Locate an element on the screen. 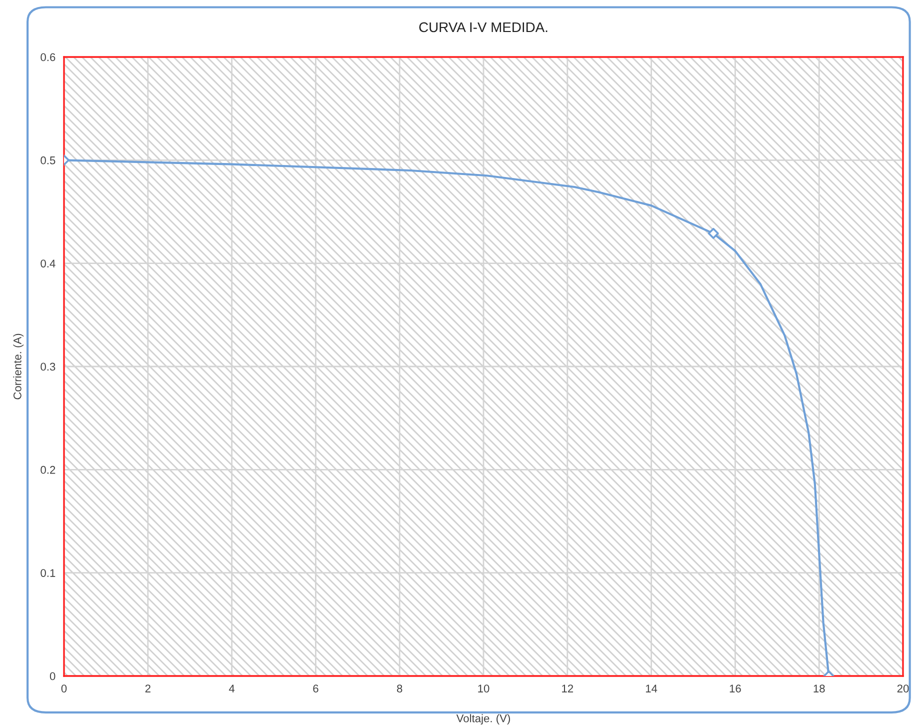 The height and width of the screenshot is (727, 919). x-tick-label: 20 is located at coordinates (903, 688).